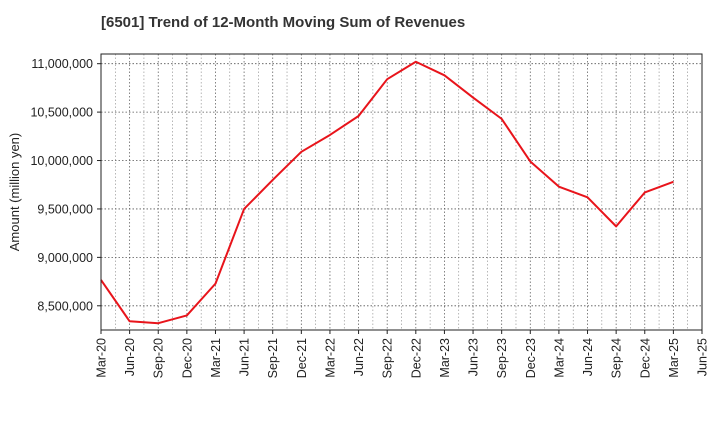 This screenshot has width=720, height=440. I want to click on x-tick-label: Sep-20, so click(159, 358).